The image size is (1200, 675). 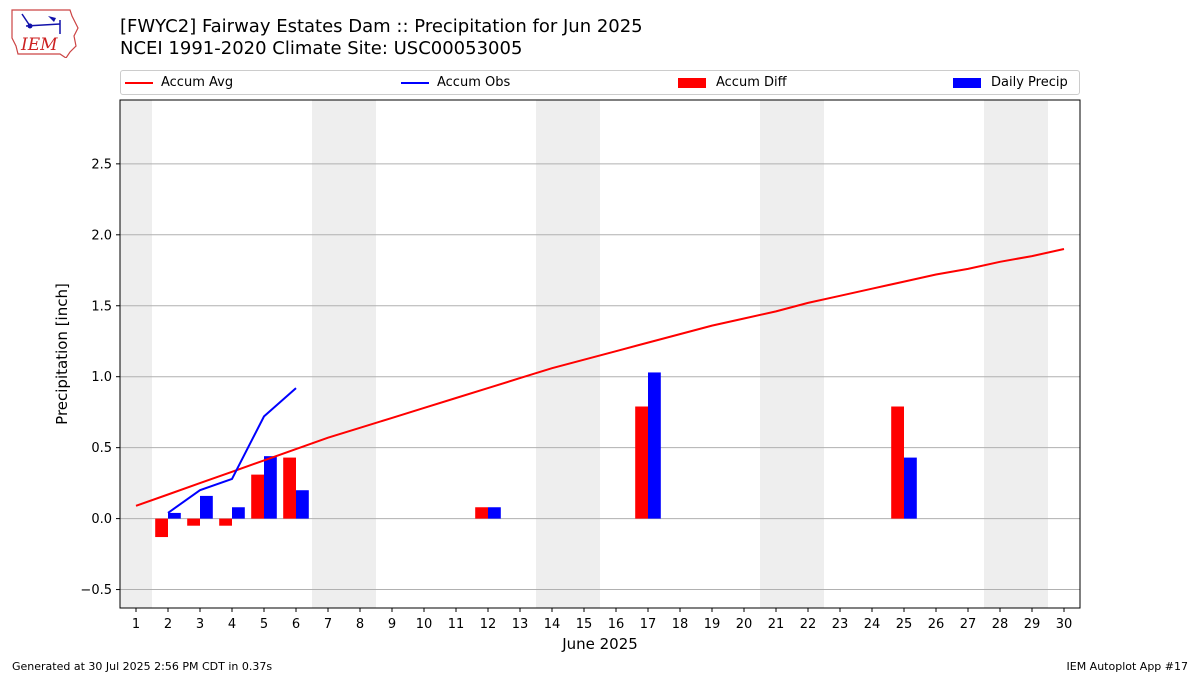 What do you see at coordinates (264, 624) in the screenshot?
I see `x-tick-label: 5` at bounding box center [264, 624].